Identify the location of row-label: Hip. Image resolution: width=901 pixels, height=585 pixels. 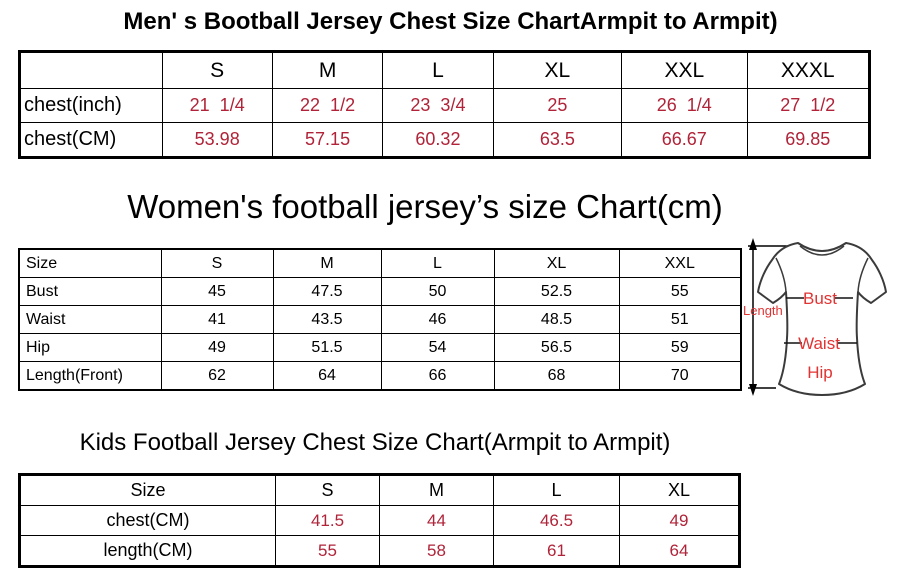
(90, 347).